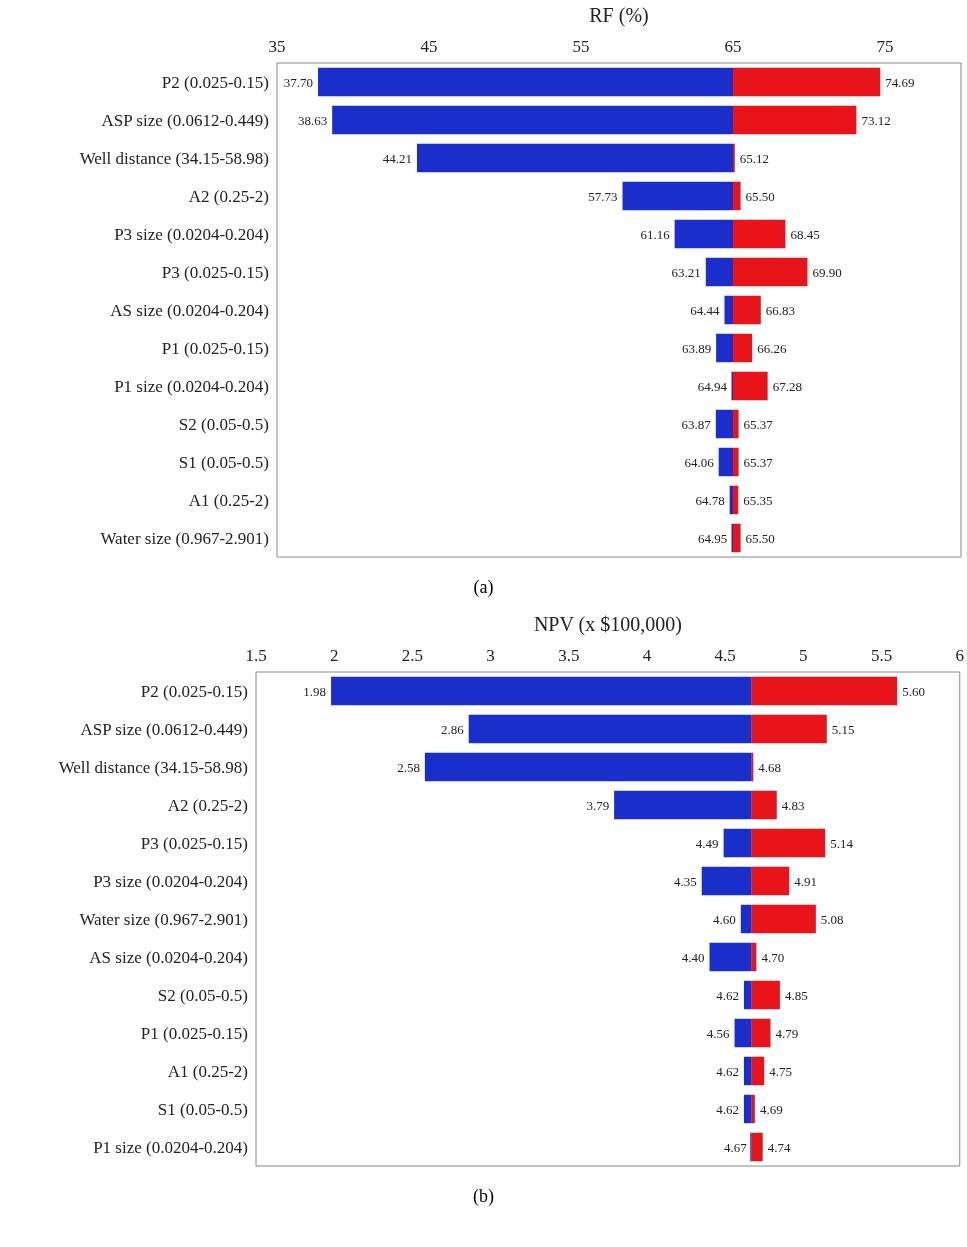 This screenshot has height=1247, width=967. What do you see at coordinates (429, 46) in the screenshot?
I see `x-tick-label: 45` at bounding box center [429, 46].